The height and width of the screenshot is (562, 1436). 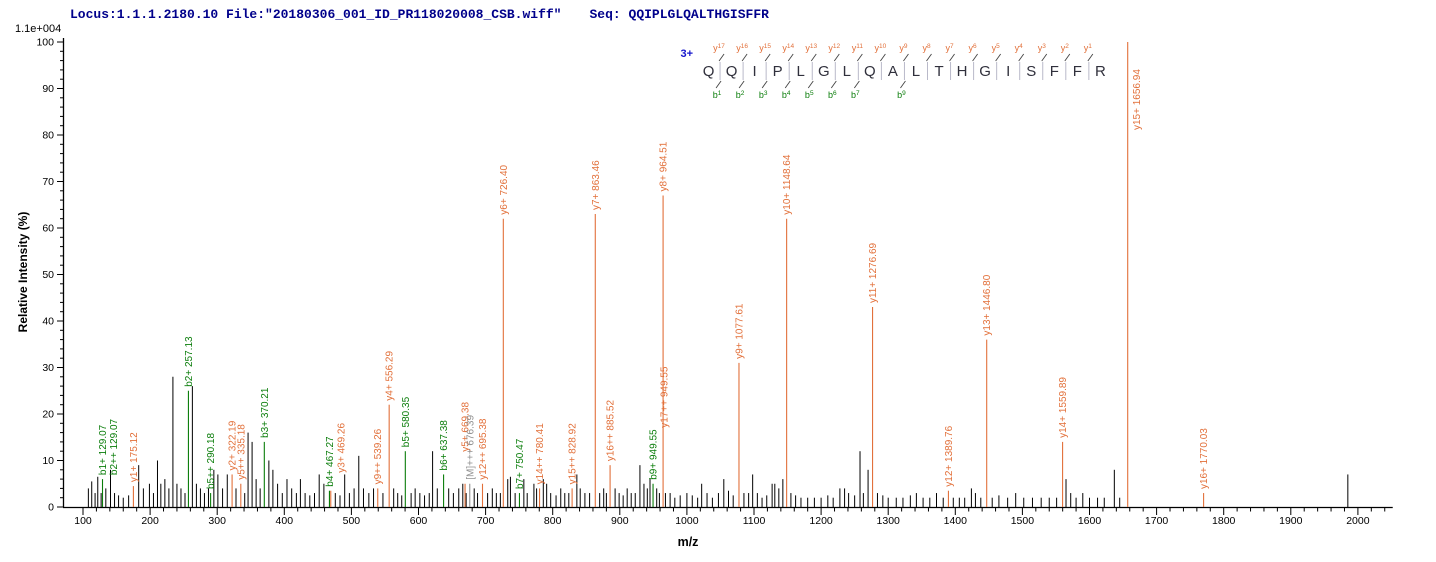 I want to click on ladder-residue: G, so click(x=824, y=71).